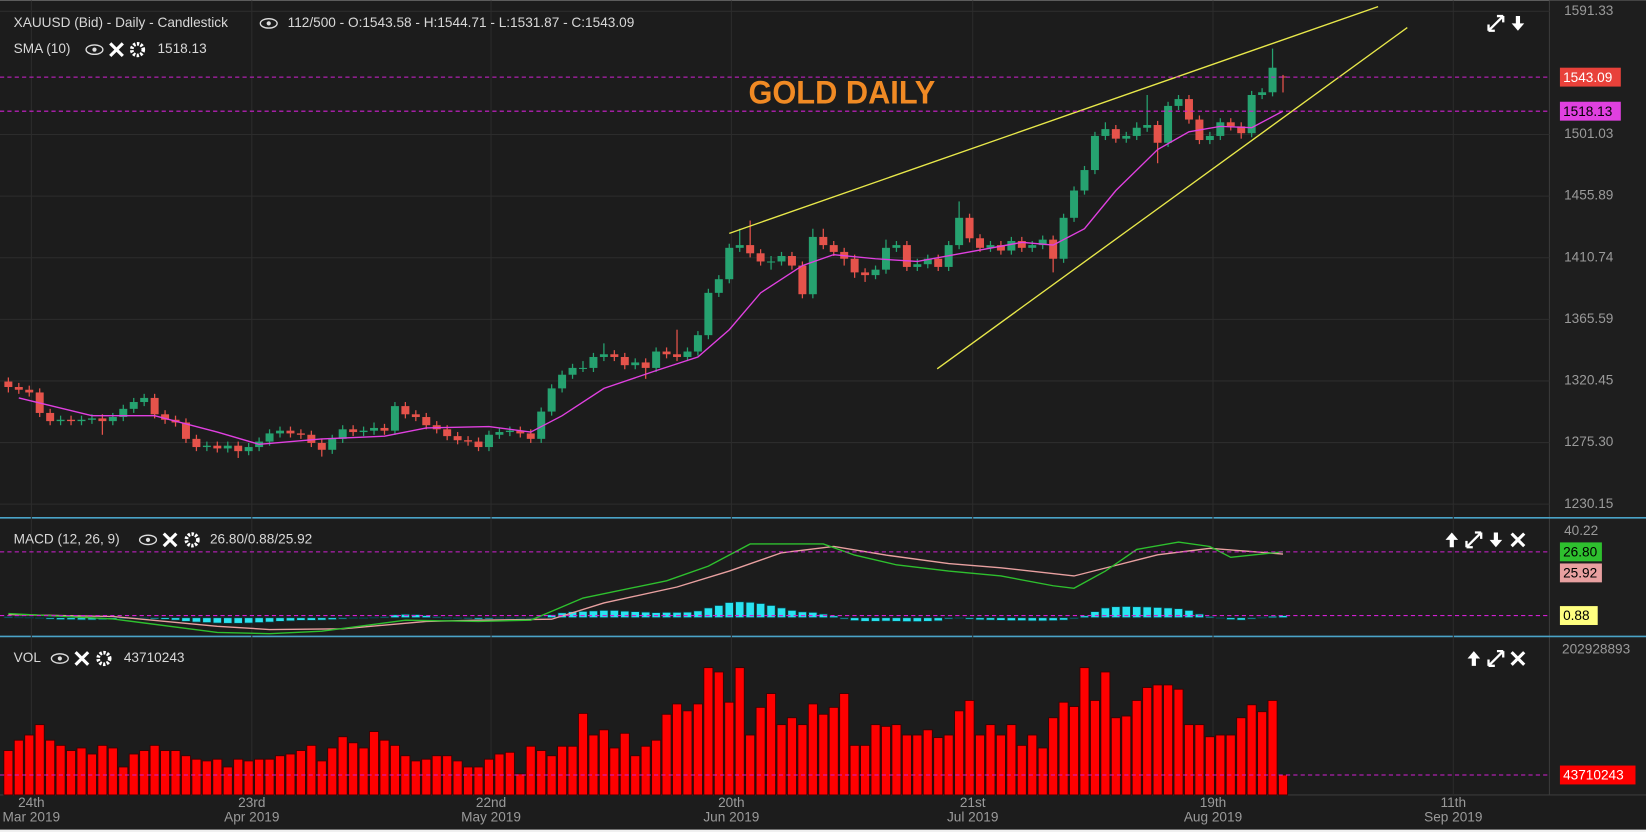 Image resolution: width=1646 pixels, height=832 pixels. What do you see at coordinates (1578, 615) in the screenshot?
I see `histogram-last-label-box` at bounding box center [1578, 615].